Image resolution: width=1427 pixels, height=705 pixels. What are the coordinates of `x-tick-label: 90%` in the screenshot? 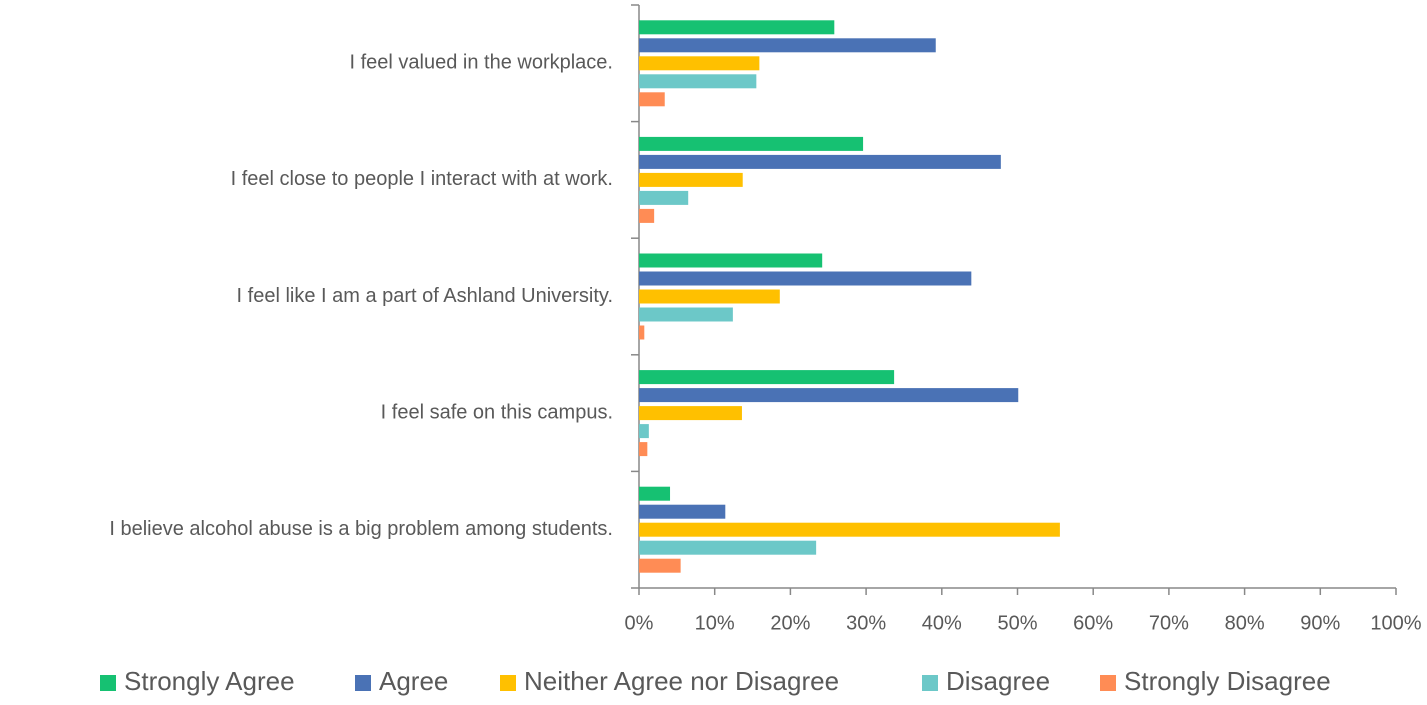 It's located at (1320, 623).